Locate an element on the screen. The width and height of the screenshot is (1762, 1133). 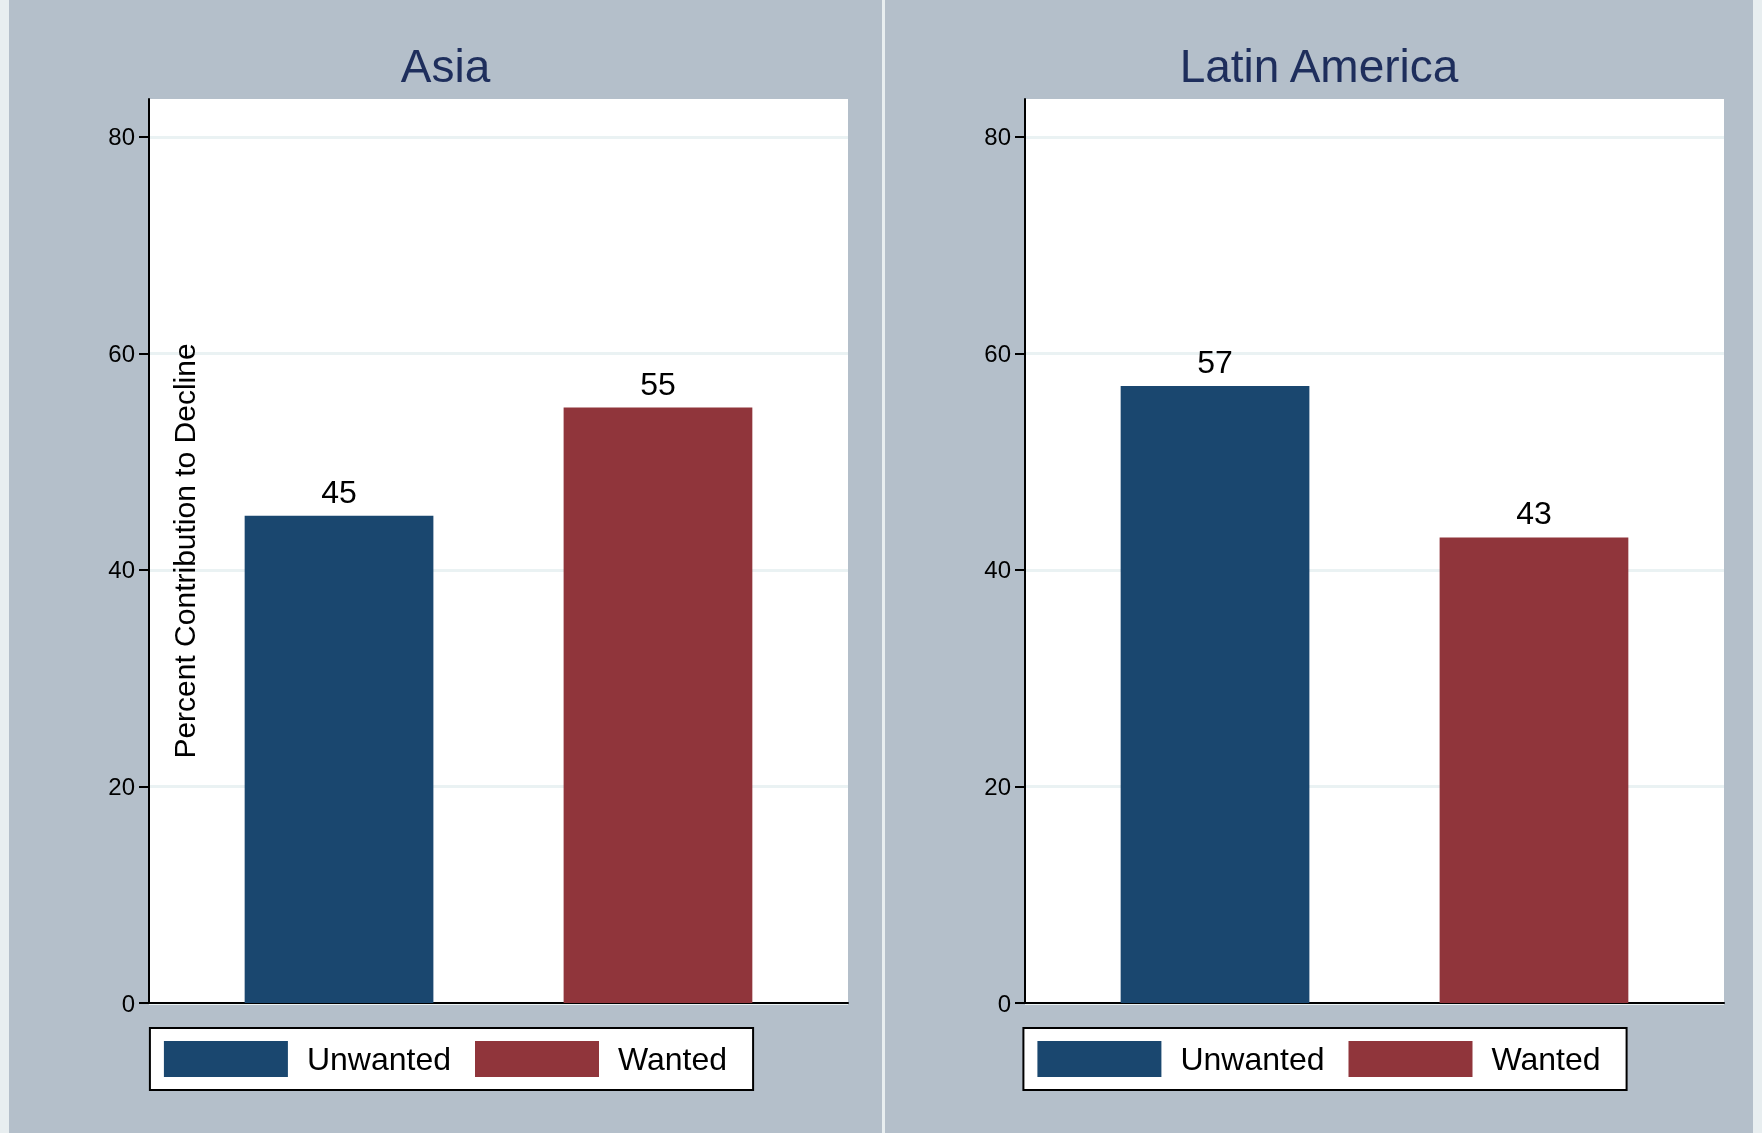
chart-title: Latin America is located at coordinates (1319, 66).